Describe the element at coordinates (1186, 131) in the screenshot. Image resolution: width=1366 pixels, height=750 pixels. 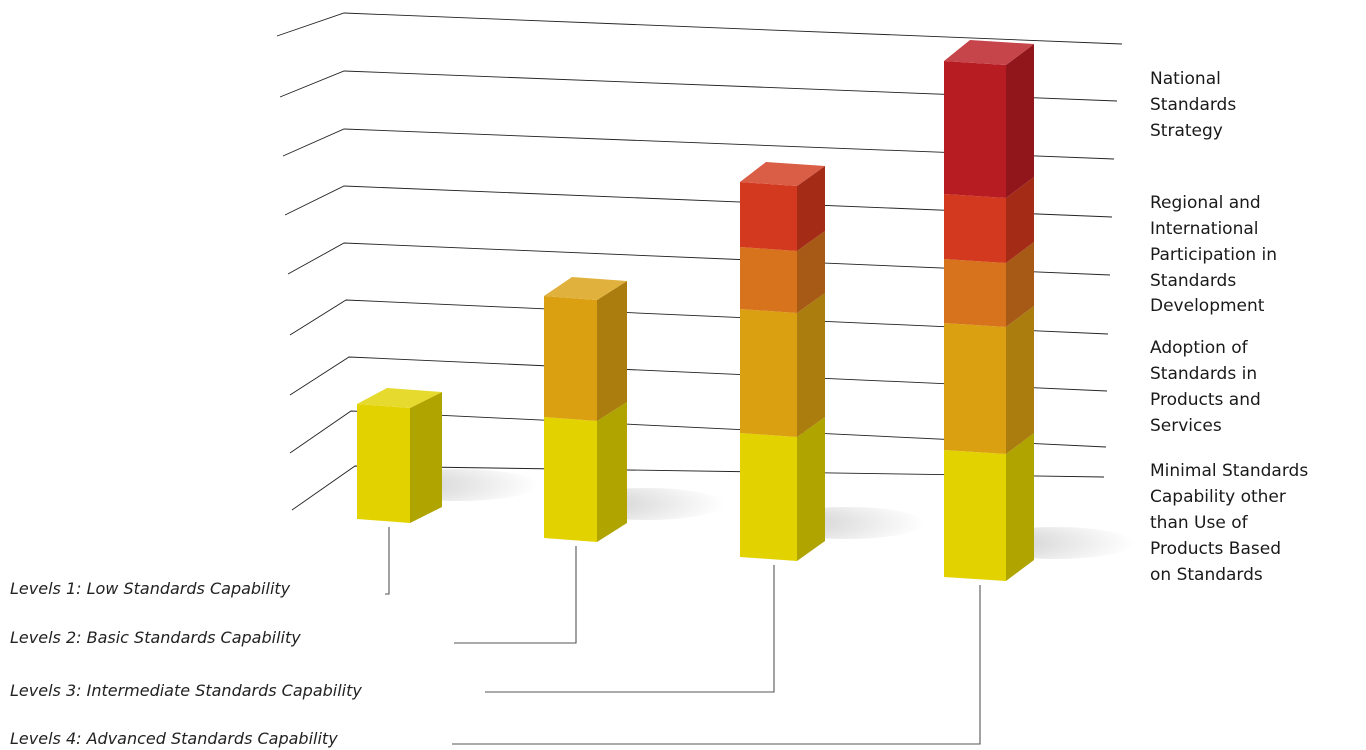
I see `layer-label-line: Strategy` at that location.